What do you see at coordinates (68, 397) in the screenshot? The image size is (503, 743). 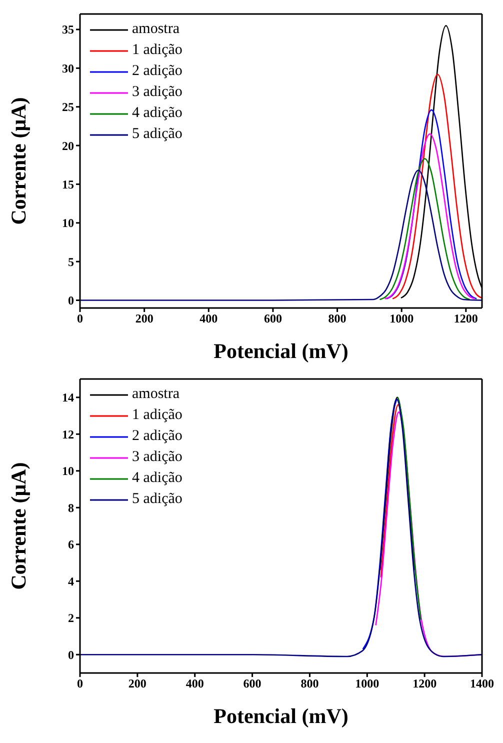 I see `y-tick-label: 14` at bounding box center [68, 397].